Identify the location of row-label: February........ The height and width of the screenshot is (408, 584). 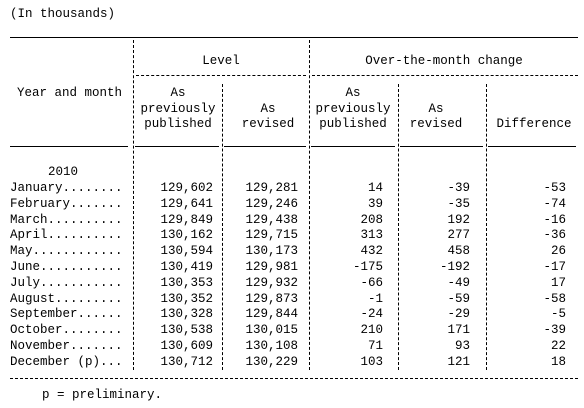
(66, 203).